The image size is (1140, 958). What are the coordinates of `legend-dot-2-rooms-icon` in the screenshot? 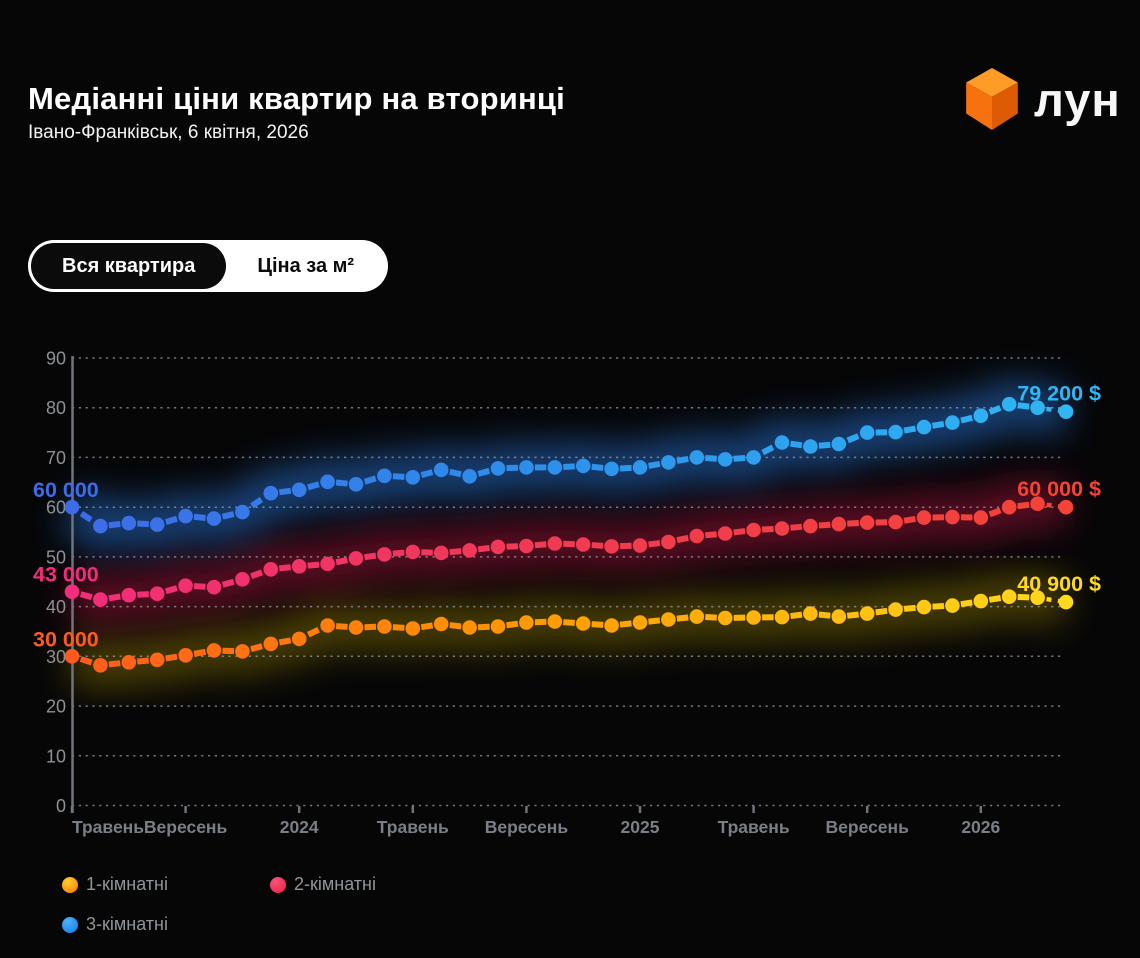 It's located at (278, 884).